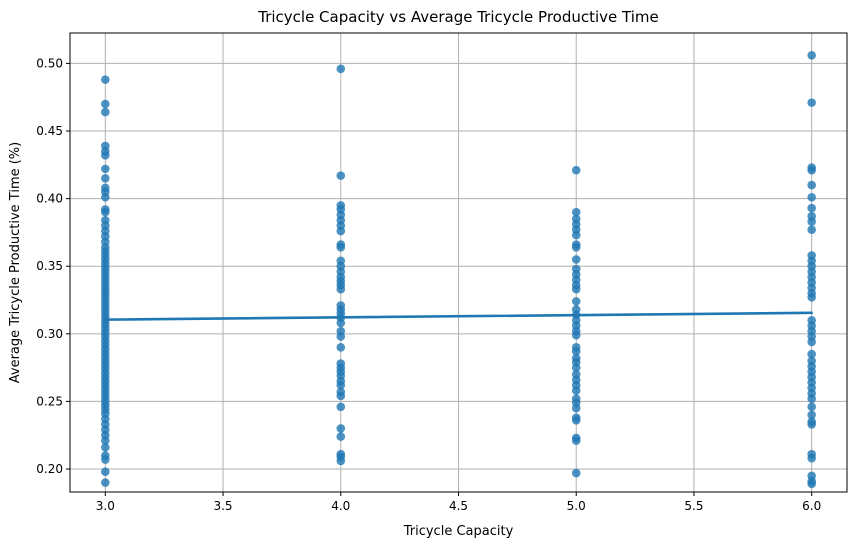 Image resolution: width=854 pixels, height=547 pixels. Describe the element at coordinates (458, 531) in the screenshot. I see `x-axis-label: Tricycle Capacity` at that location.